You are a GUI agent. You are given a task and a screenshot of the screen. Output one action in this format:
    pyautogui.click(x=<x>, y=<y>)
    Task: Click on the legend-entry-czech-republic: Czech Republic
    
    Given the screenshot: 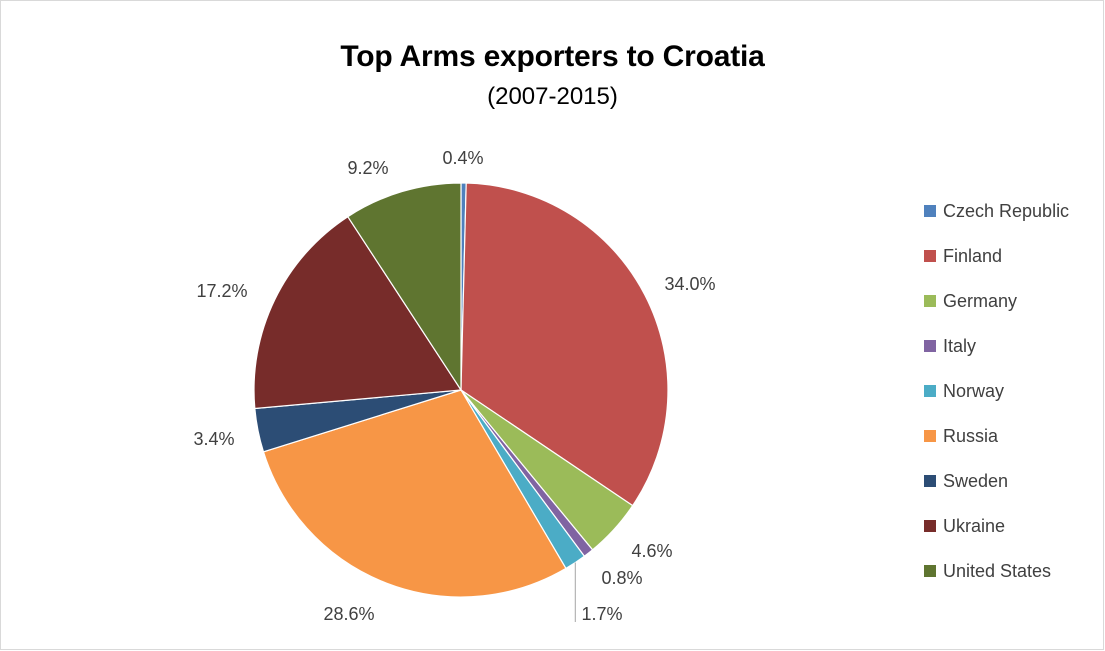 What is the action you would take?
    pyautogui.click(x=996, y=211)
    